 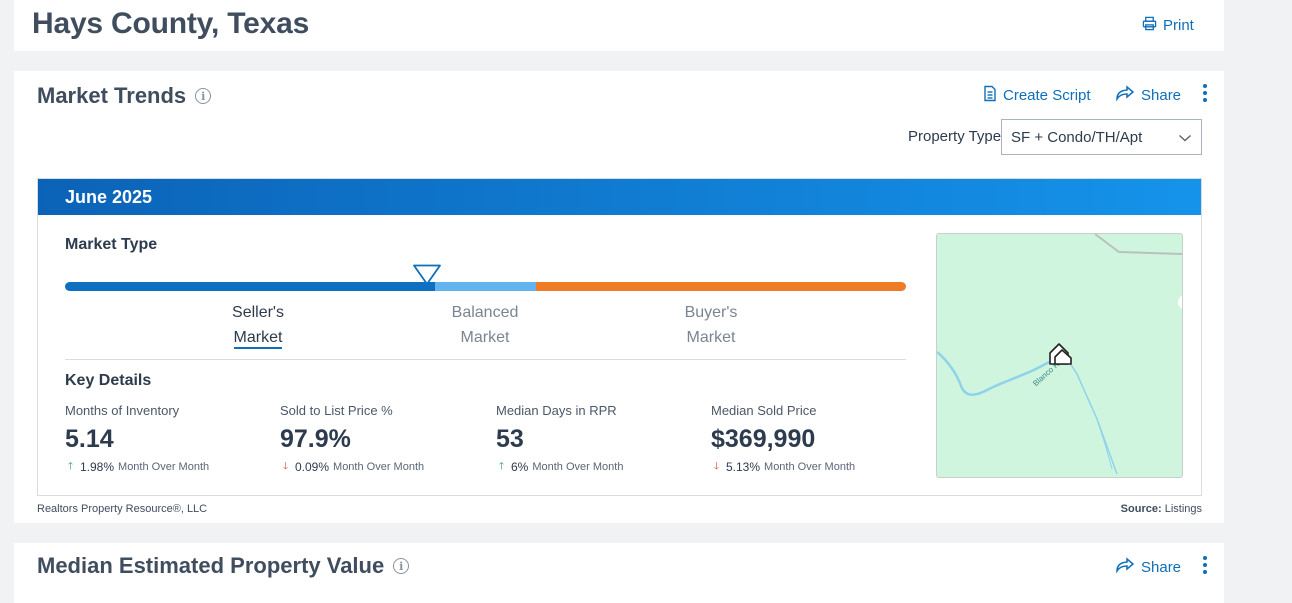 What do you see at coordinates (312, 467) in the screenshot?
I see `stat-change-value: 0.09%` at bounding box center [312, 467].